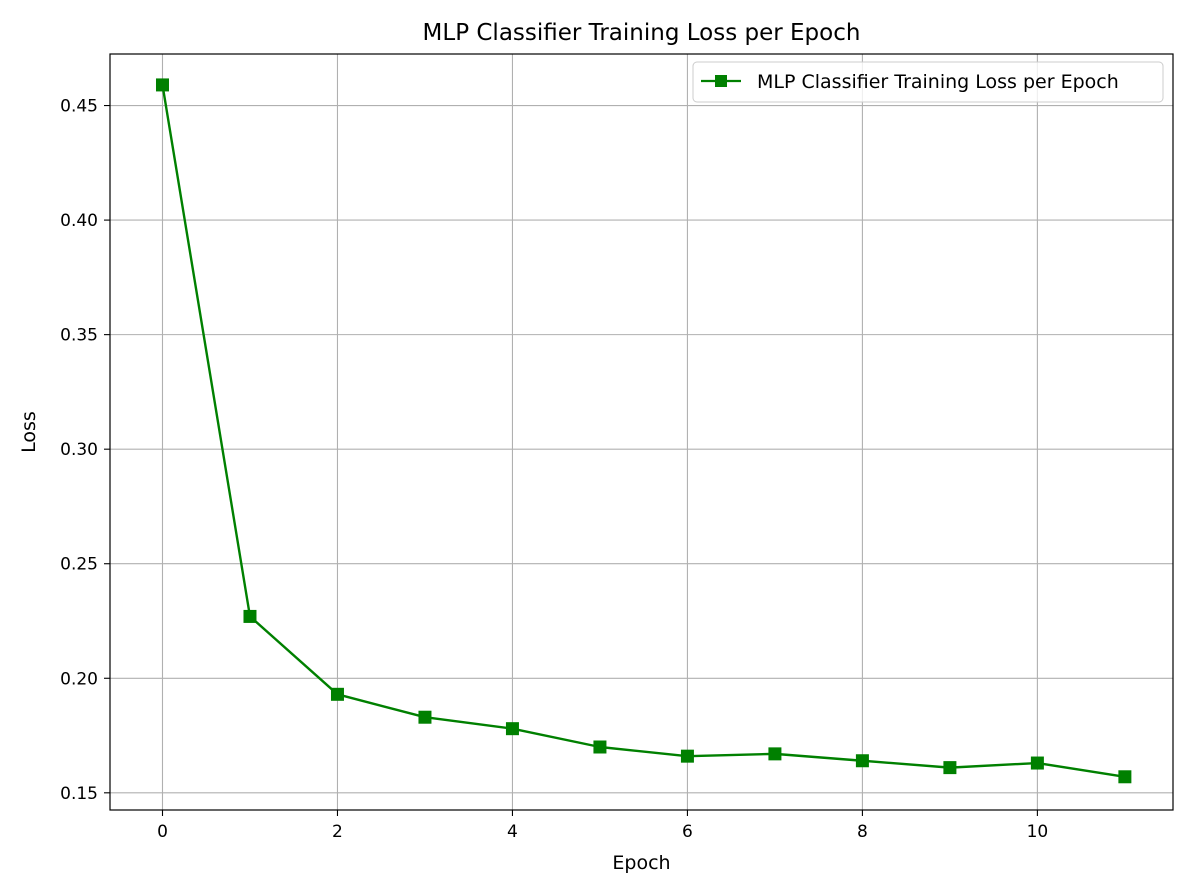 The image size is (1191, 891). Describe the element at coordinates (687, 832) in the screenshot. I see `x-tick-label: 6` at that location.